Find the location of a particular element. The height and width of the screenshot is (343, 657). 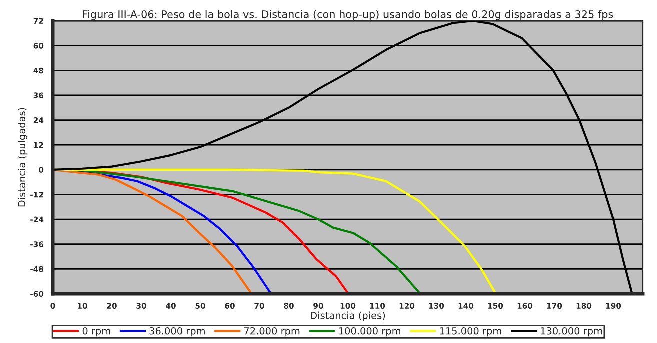

chart-title: Figura III-A-06: Peso de la bola vs. Distancia (con hop-up) usando bolas de 0.20g disparadas a 325 fps is located at coordinates (348, 15).